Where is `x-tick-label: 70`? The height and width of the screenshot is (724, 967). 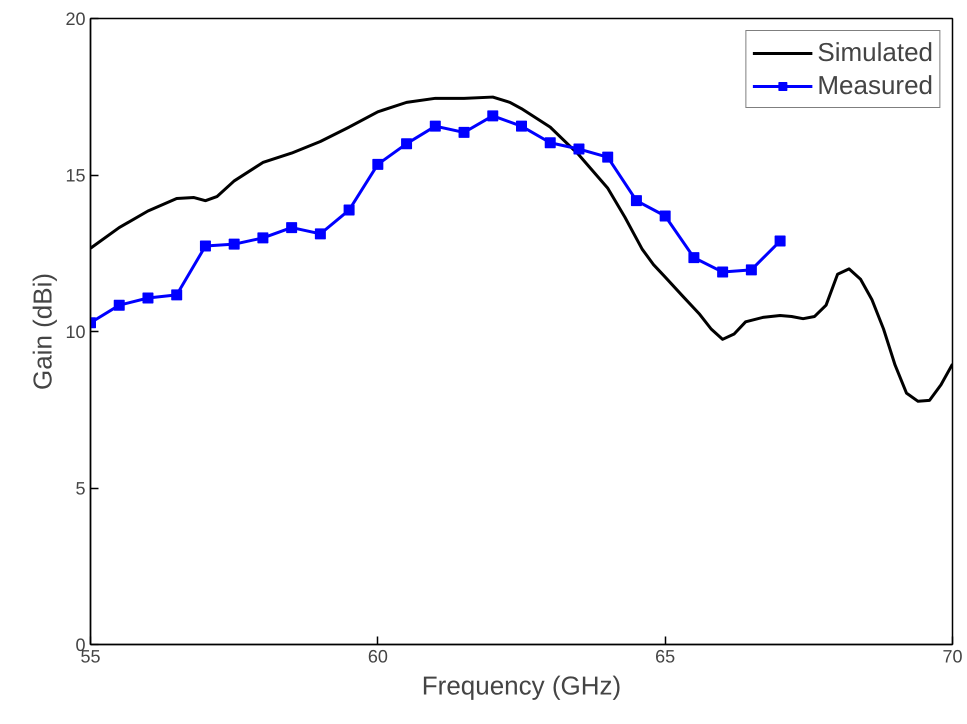 x-tick-label: 70 is located at coordinates (952, 656).